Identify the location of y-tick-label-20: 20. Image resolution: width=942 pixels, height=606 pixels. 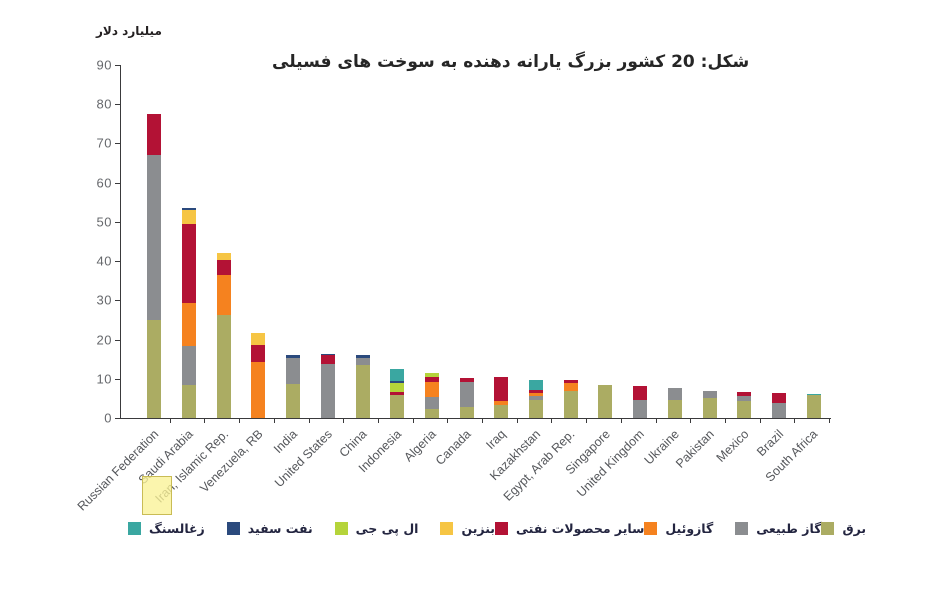
(104, 340).